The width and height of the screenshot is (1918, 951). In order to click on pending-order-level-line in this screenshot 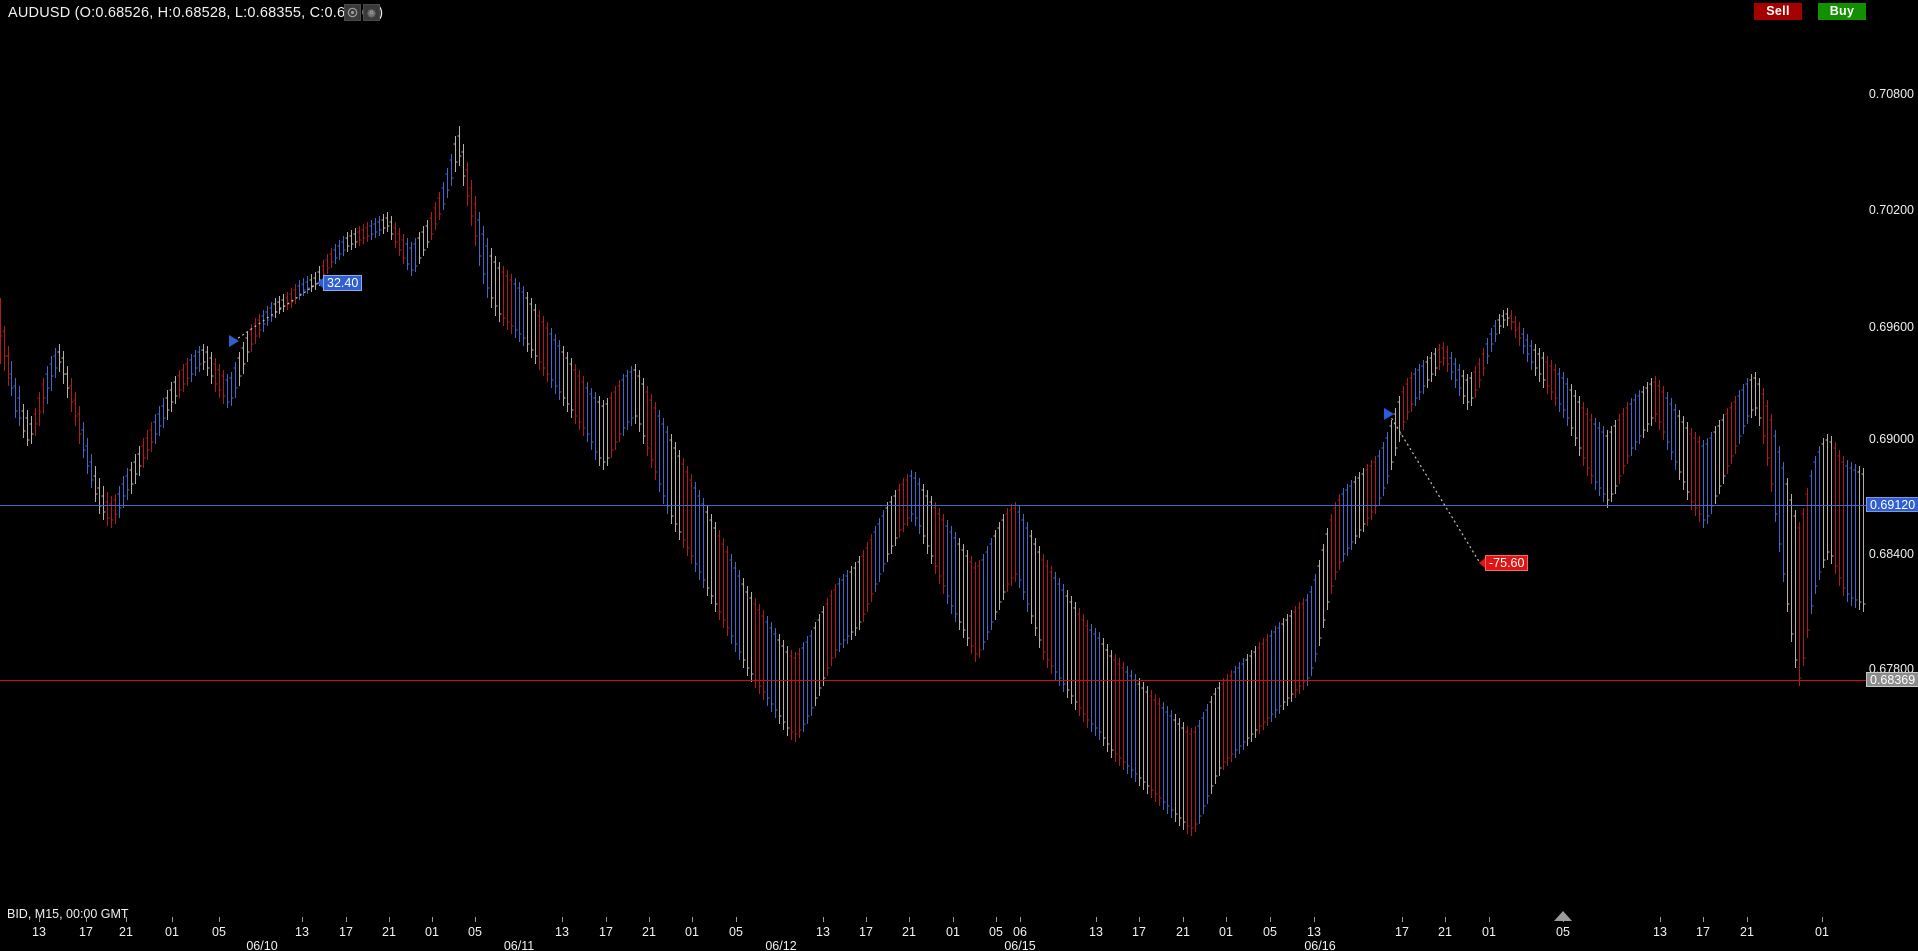, I will do `click(933, 505)`.